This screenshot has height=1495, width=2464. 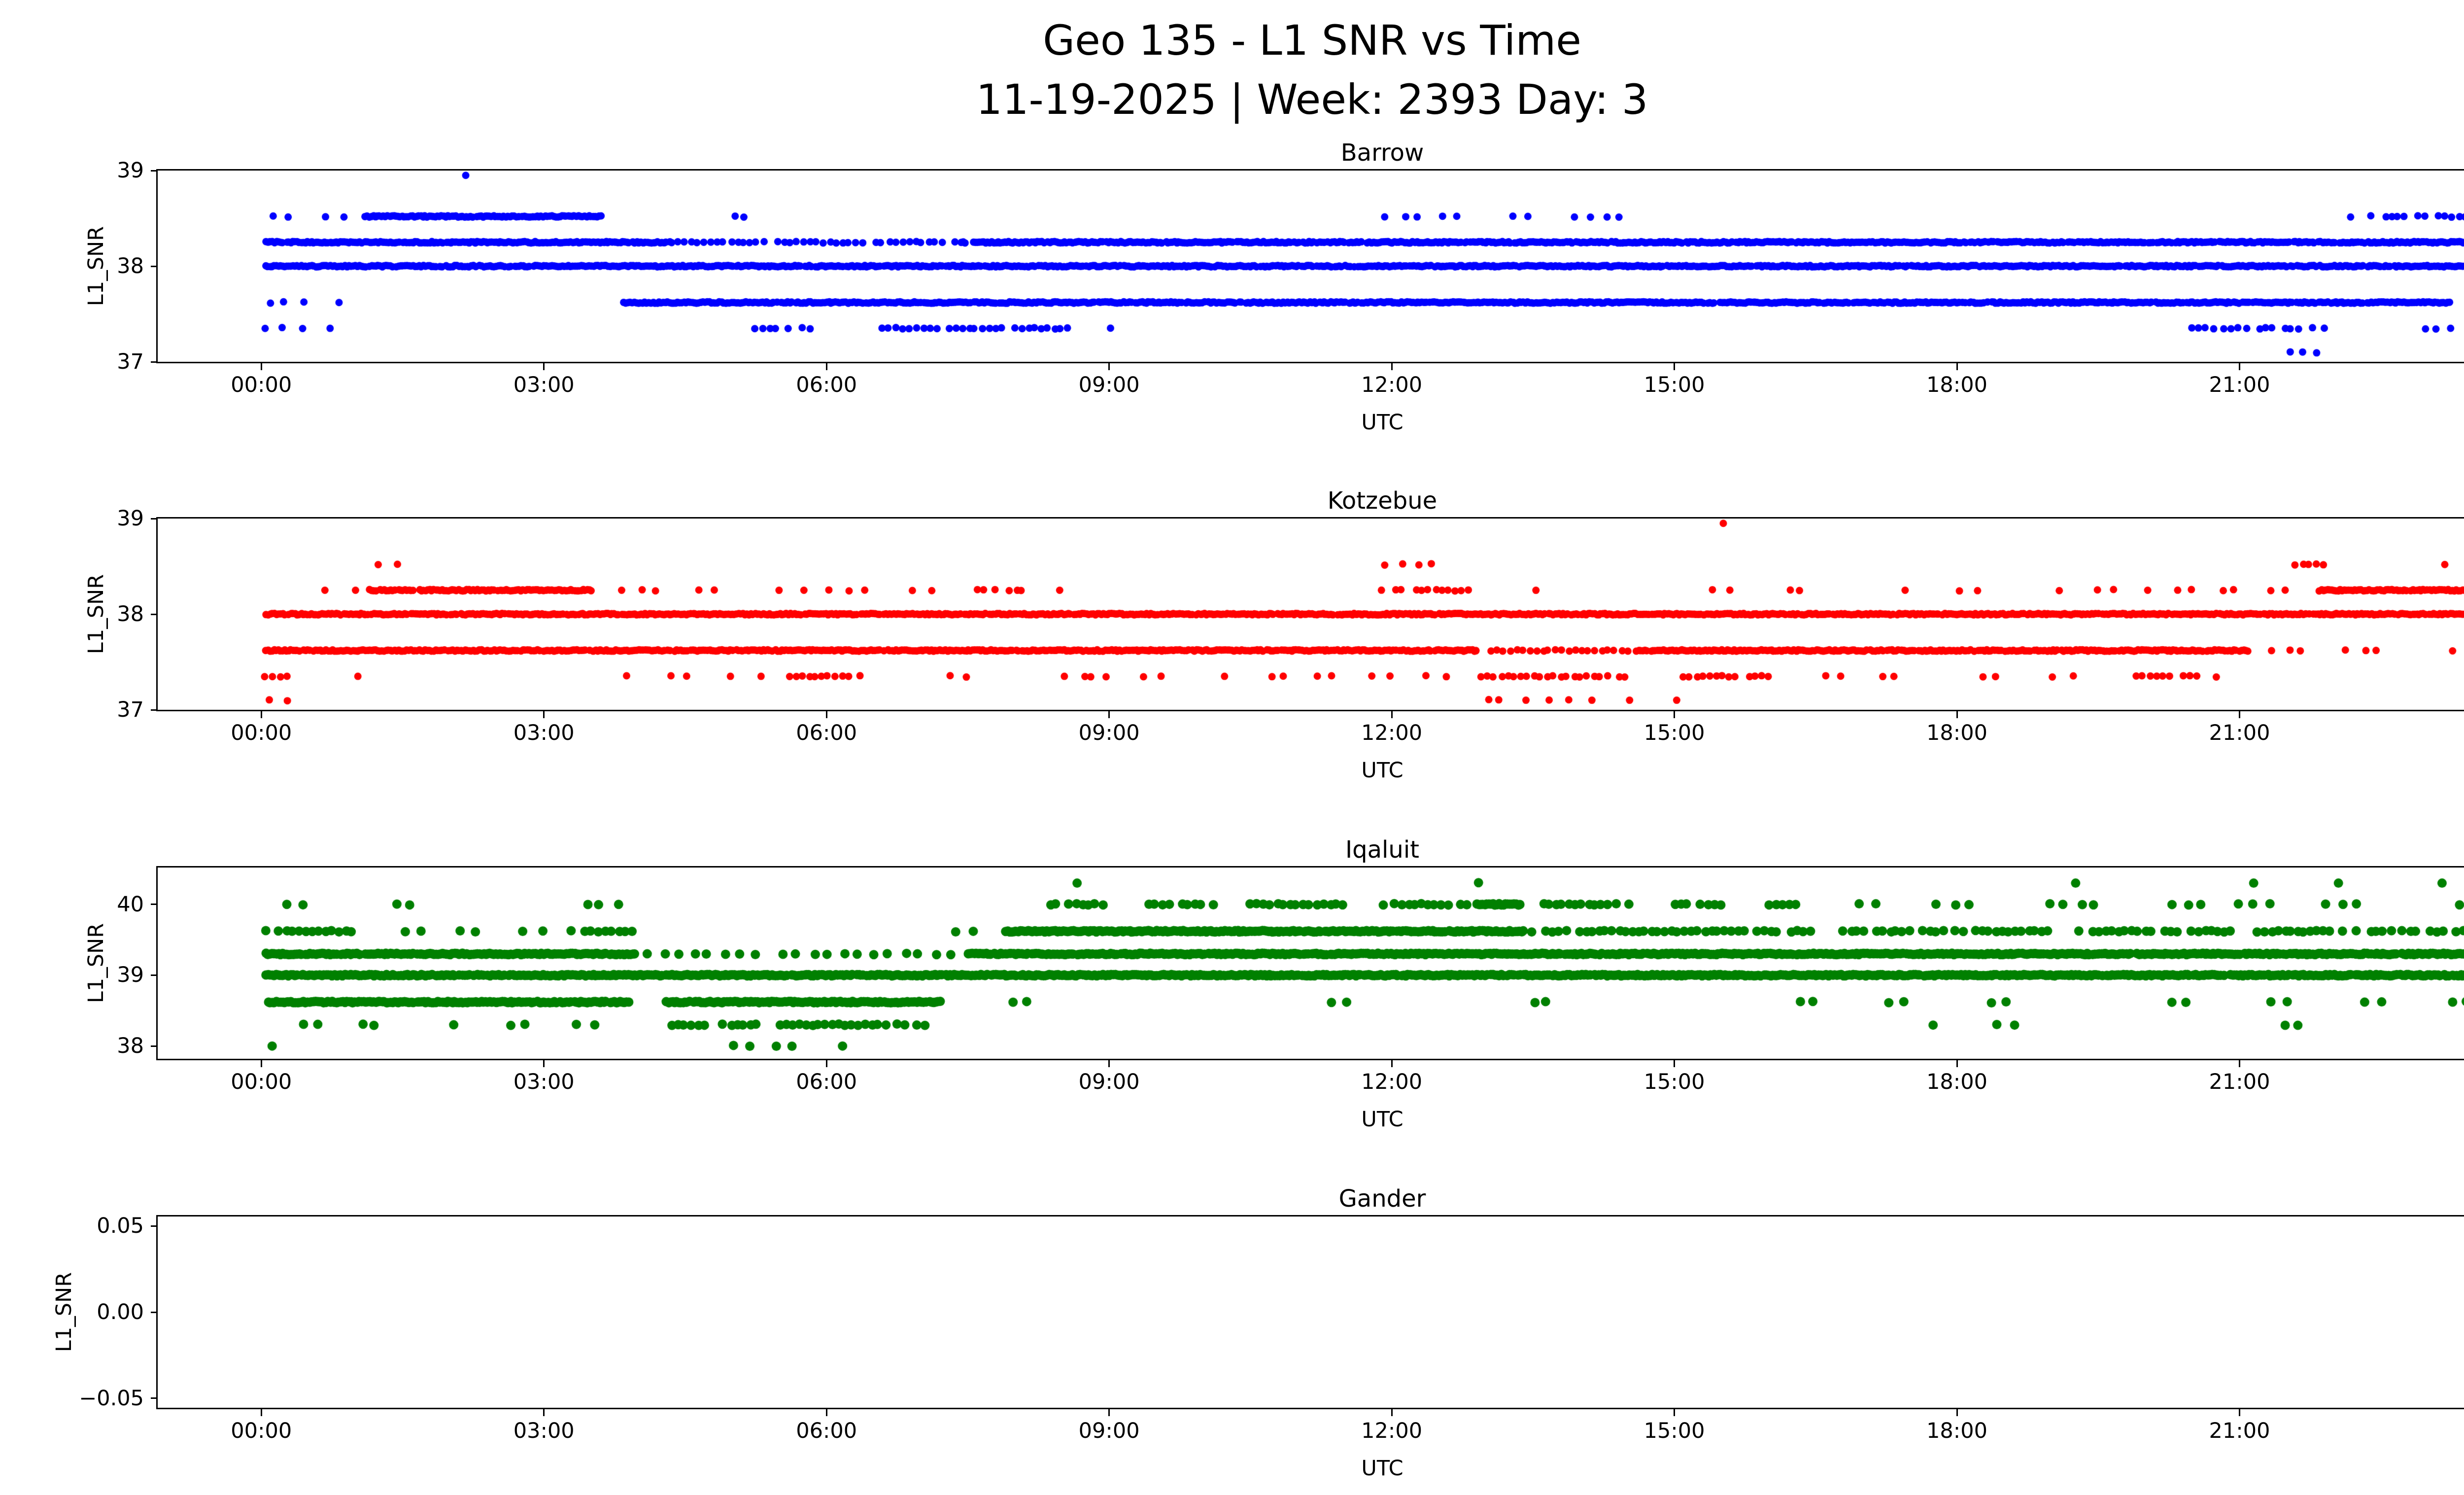 What do you see at coordinates (1382, 153) in the screenshot?
I see `subplot-title: Barrow` at bounding box center [1382, 153].